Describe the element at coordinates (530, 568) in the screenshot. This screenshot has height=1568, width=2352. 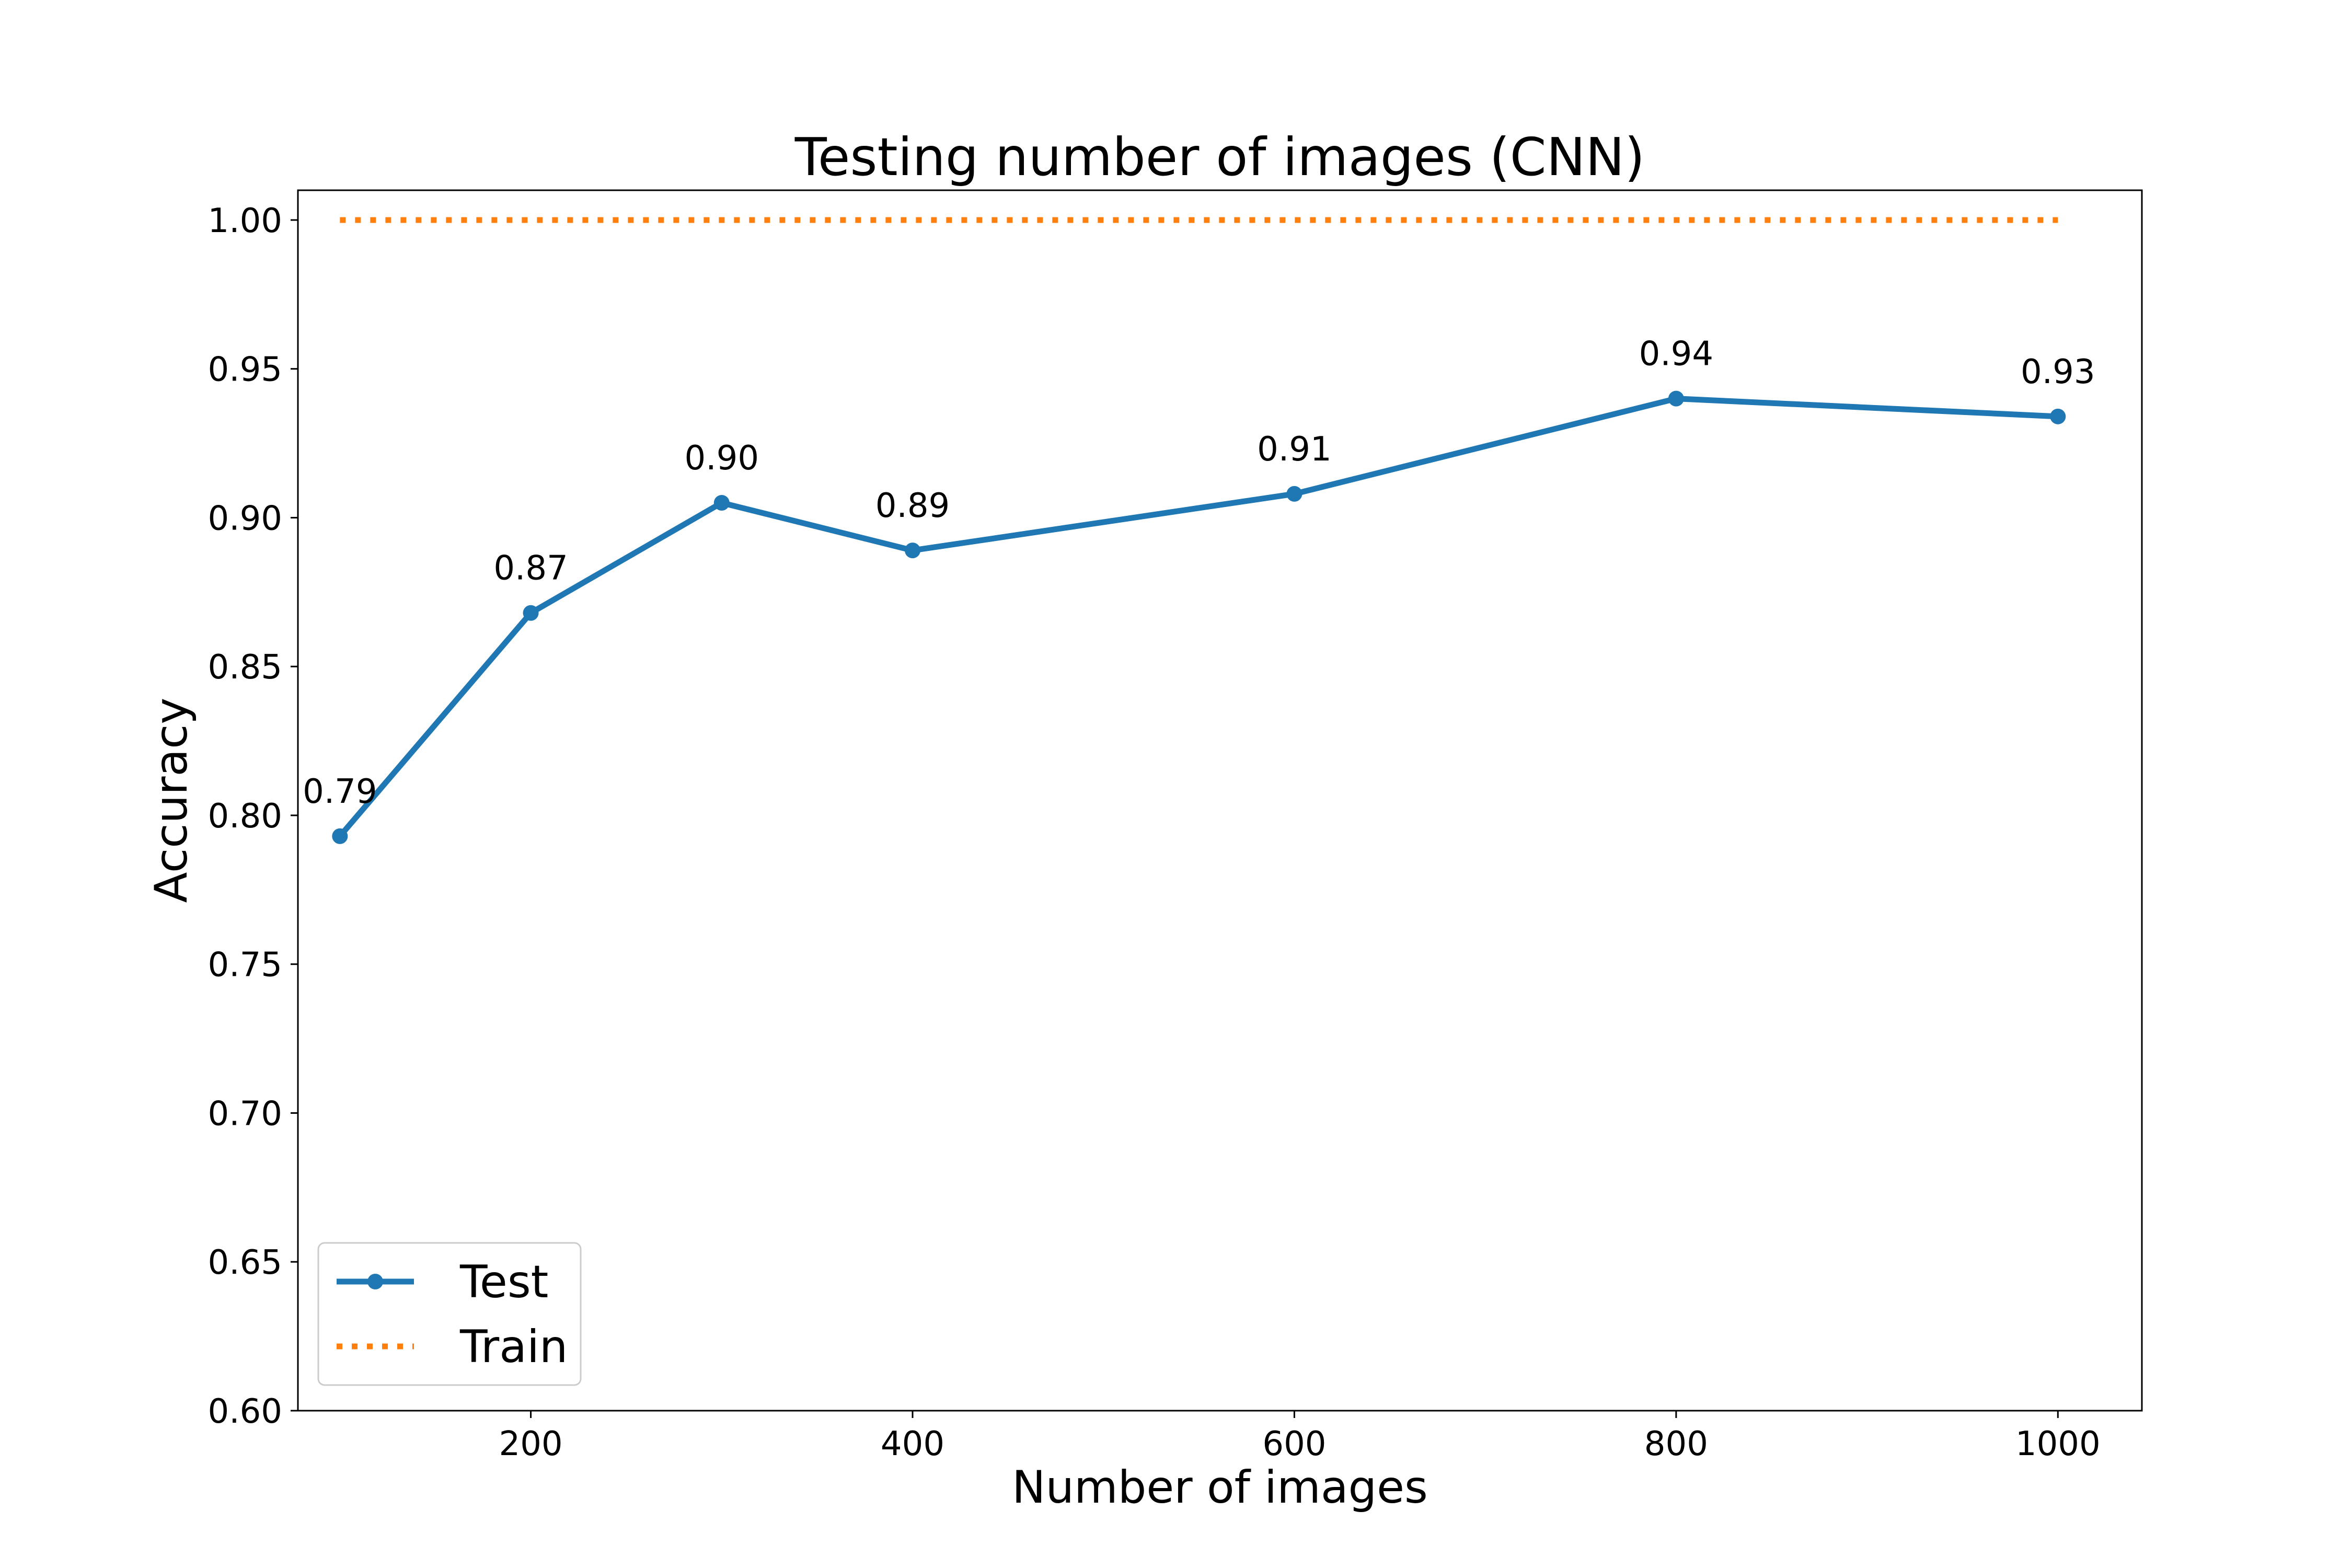
I see `data-label: 0.87` at that location.